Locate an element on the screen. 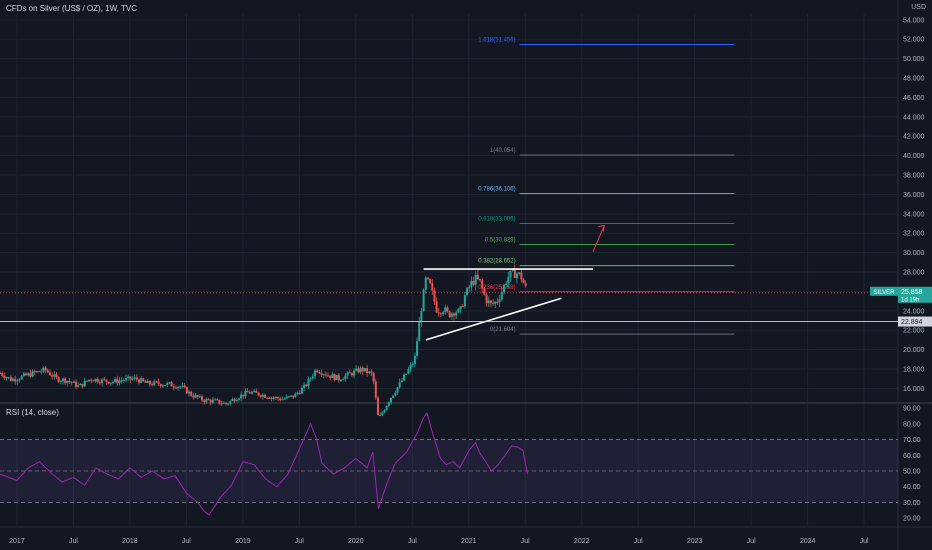 The height and width of the screenshot is (550, 932). rsi-band-background is located at coordinates (449, 471).